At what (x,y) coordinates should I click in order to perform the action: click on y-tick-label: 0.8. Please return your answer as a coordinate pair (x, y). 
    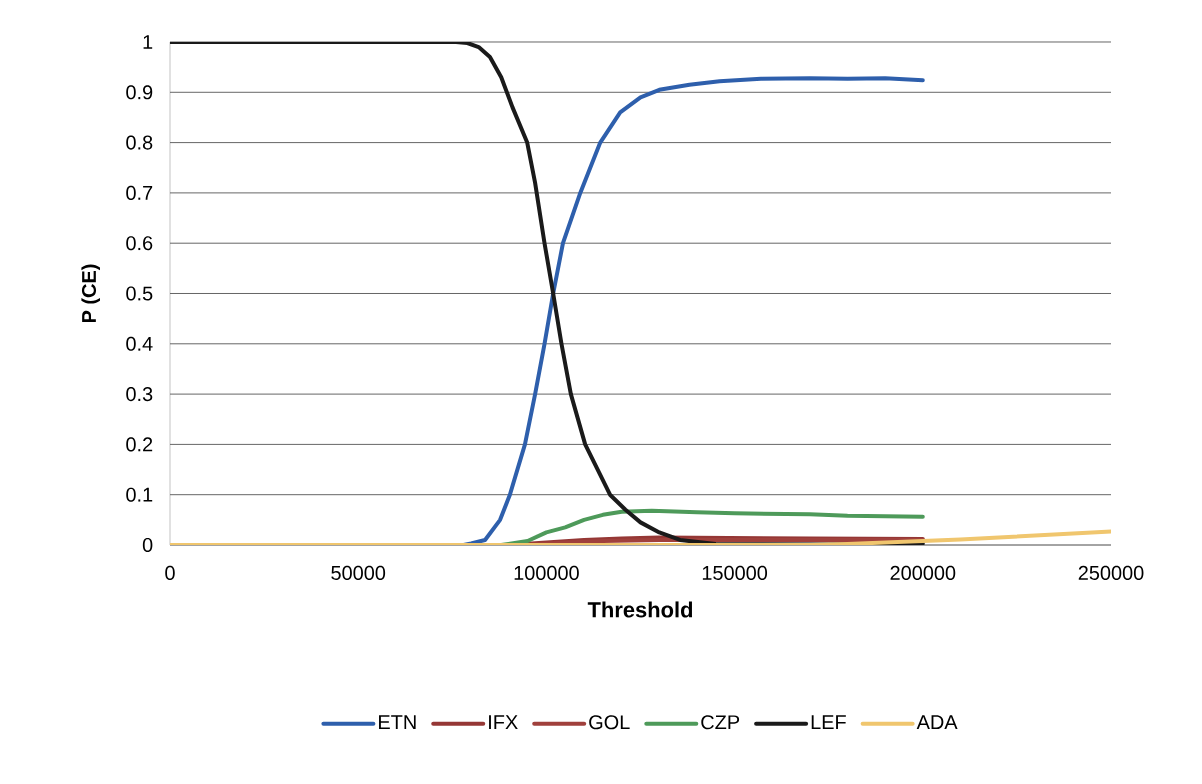
    Looking at the image, I should click on (139, 142).